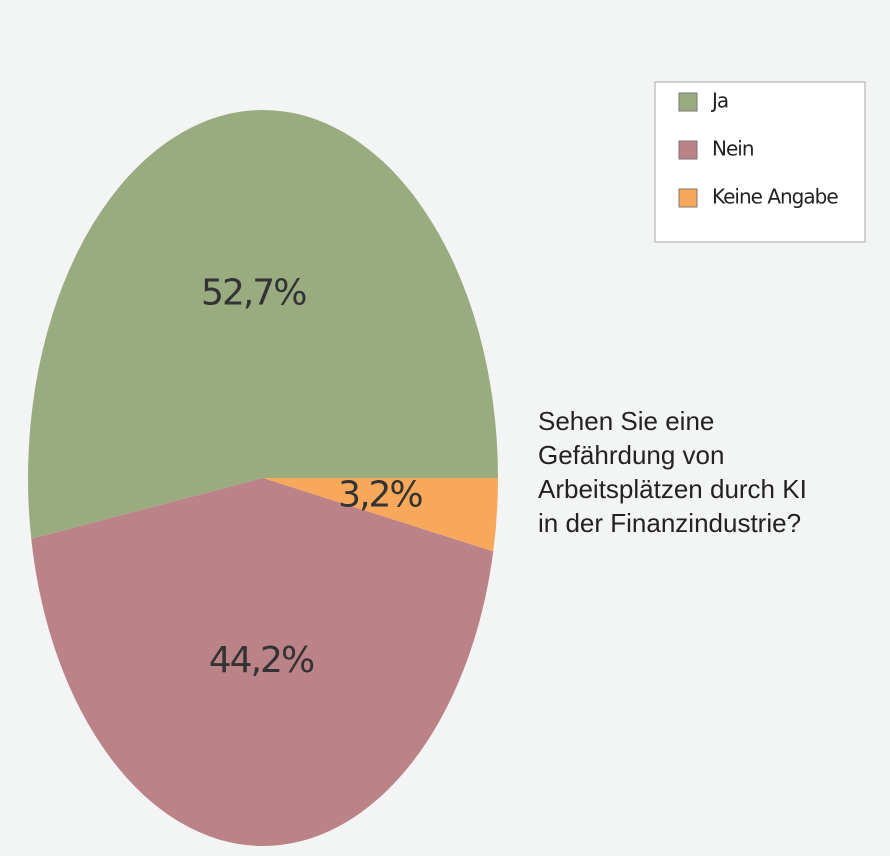  I want to click on slice-label: 3,2%, so click(380, 494).